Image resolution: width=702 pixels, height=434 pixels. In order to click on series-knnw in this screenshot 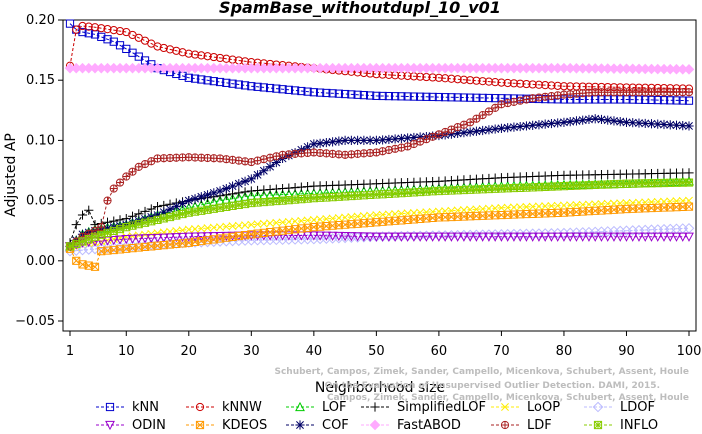, I will do `click(379, 57)`.